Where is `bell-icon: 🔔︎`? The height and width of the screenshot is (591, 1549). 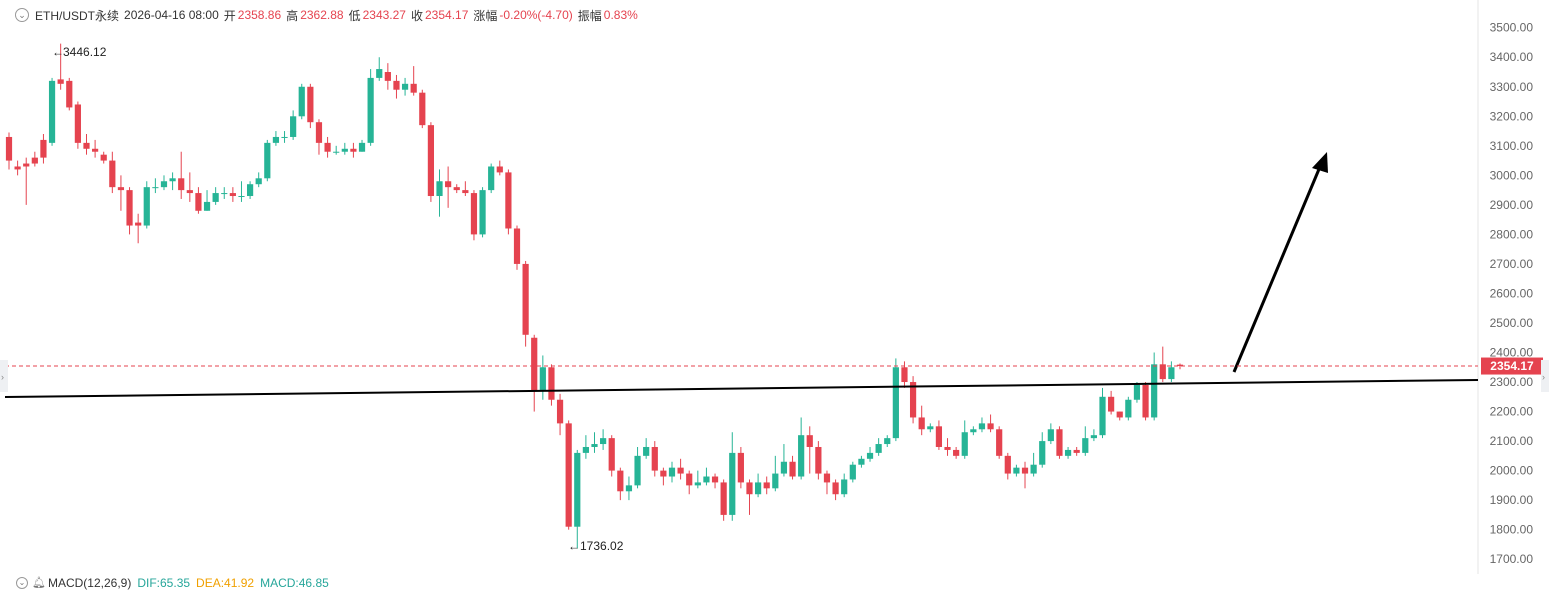
bell-icon: 🔔︎ is located at coordinates (39, 583).